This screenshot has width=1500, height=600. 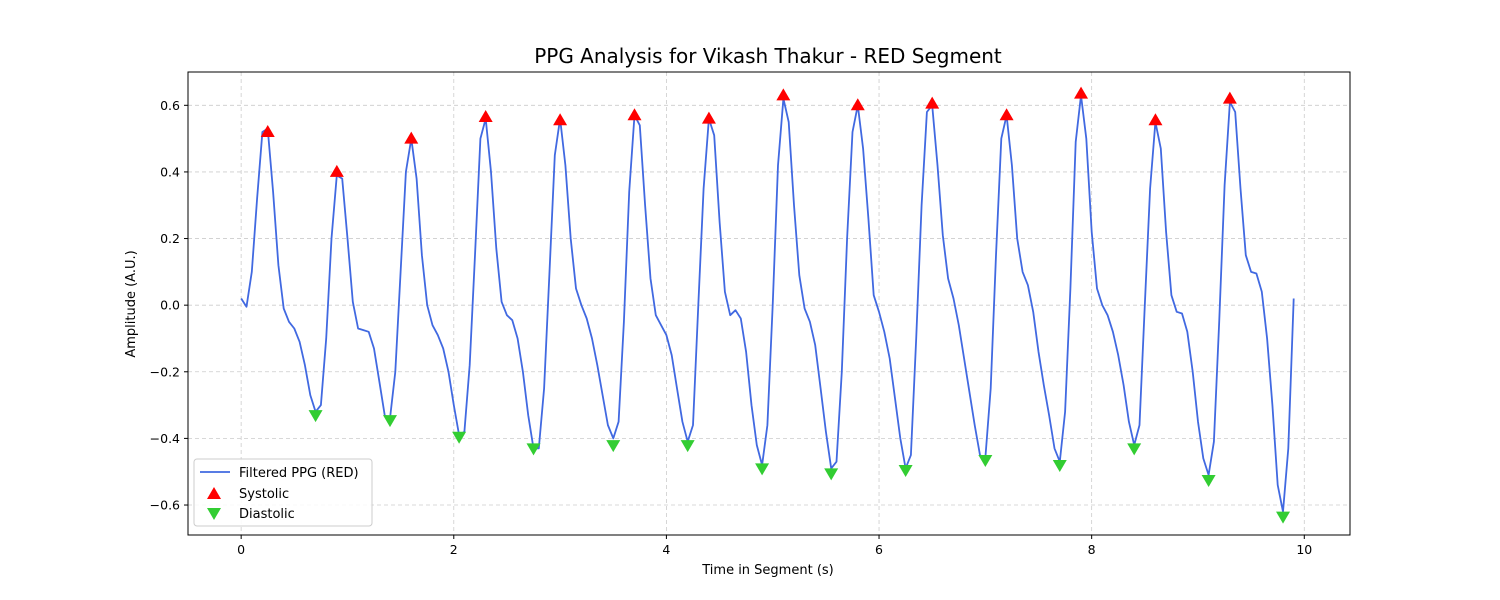 What do you see at coordinates (214, 493) in the screenshot?
I see `legend-triangle-up-icon` at bounding box center [214, 493].